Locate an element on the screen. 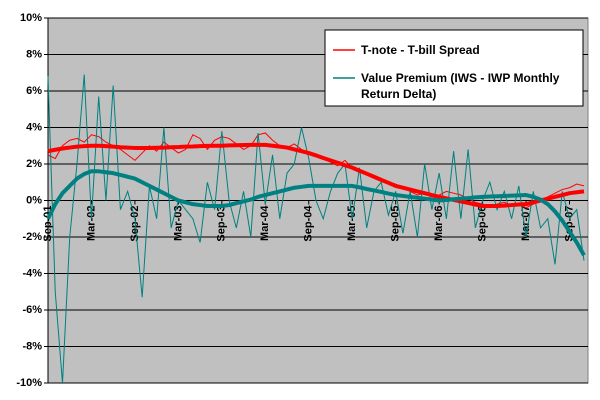  x-tick-label: Sep-03 is located at coordinates (222, 223).